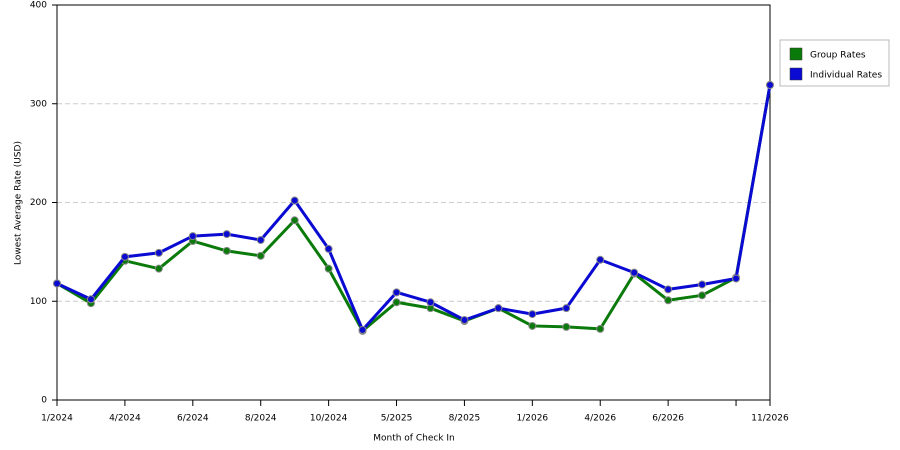  I want to click on x-tick-label: 1/2026, so click(532, 419).